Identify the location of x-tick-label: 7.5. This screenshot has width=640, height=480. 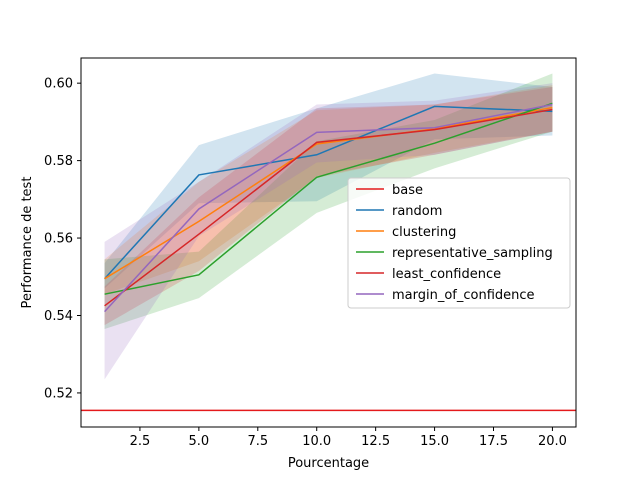
(257, 441).